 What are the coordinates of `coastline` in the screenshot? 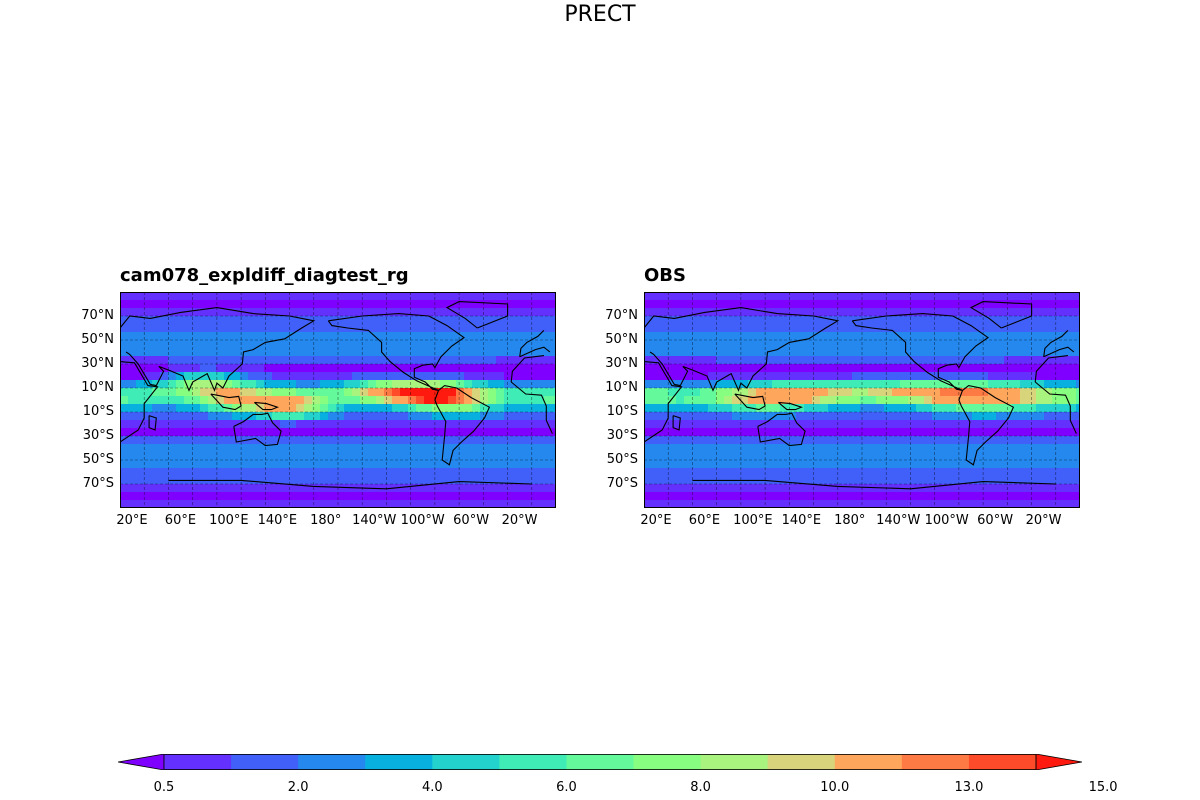 It's located at (152, 423).